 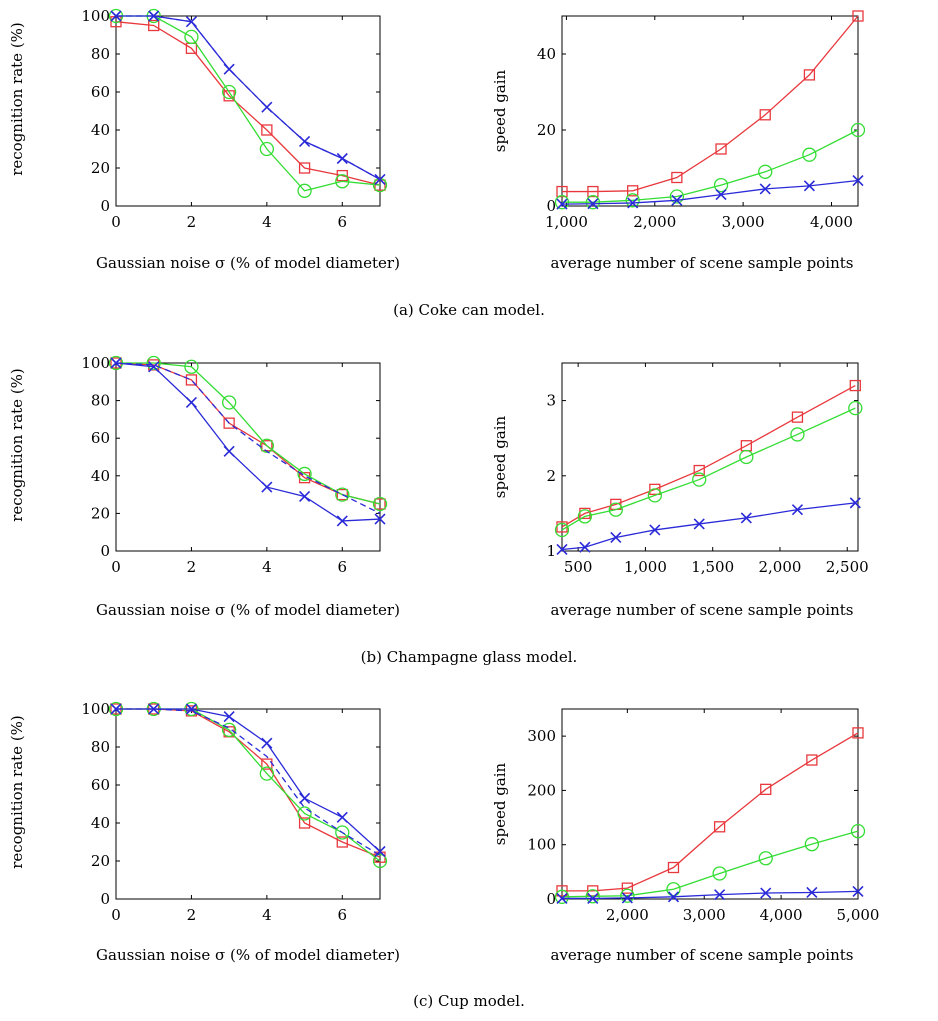 I want to click on x-tick-label: 2,500, so click(x=847, y=567).